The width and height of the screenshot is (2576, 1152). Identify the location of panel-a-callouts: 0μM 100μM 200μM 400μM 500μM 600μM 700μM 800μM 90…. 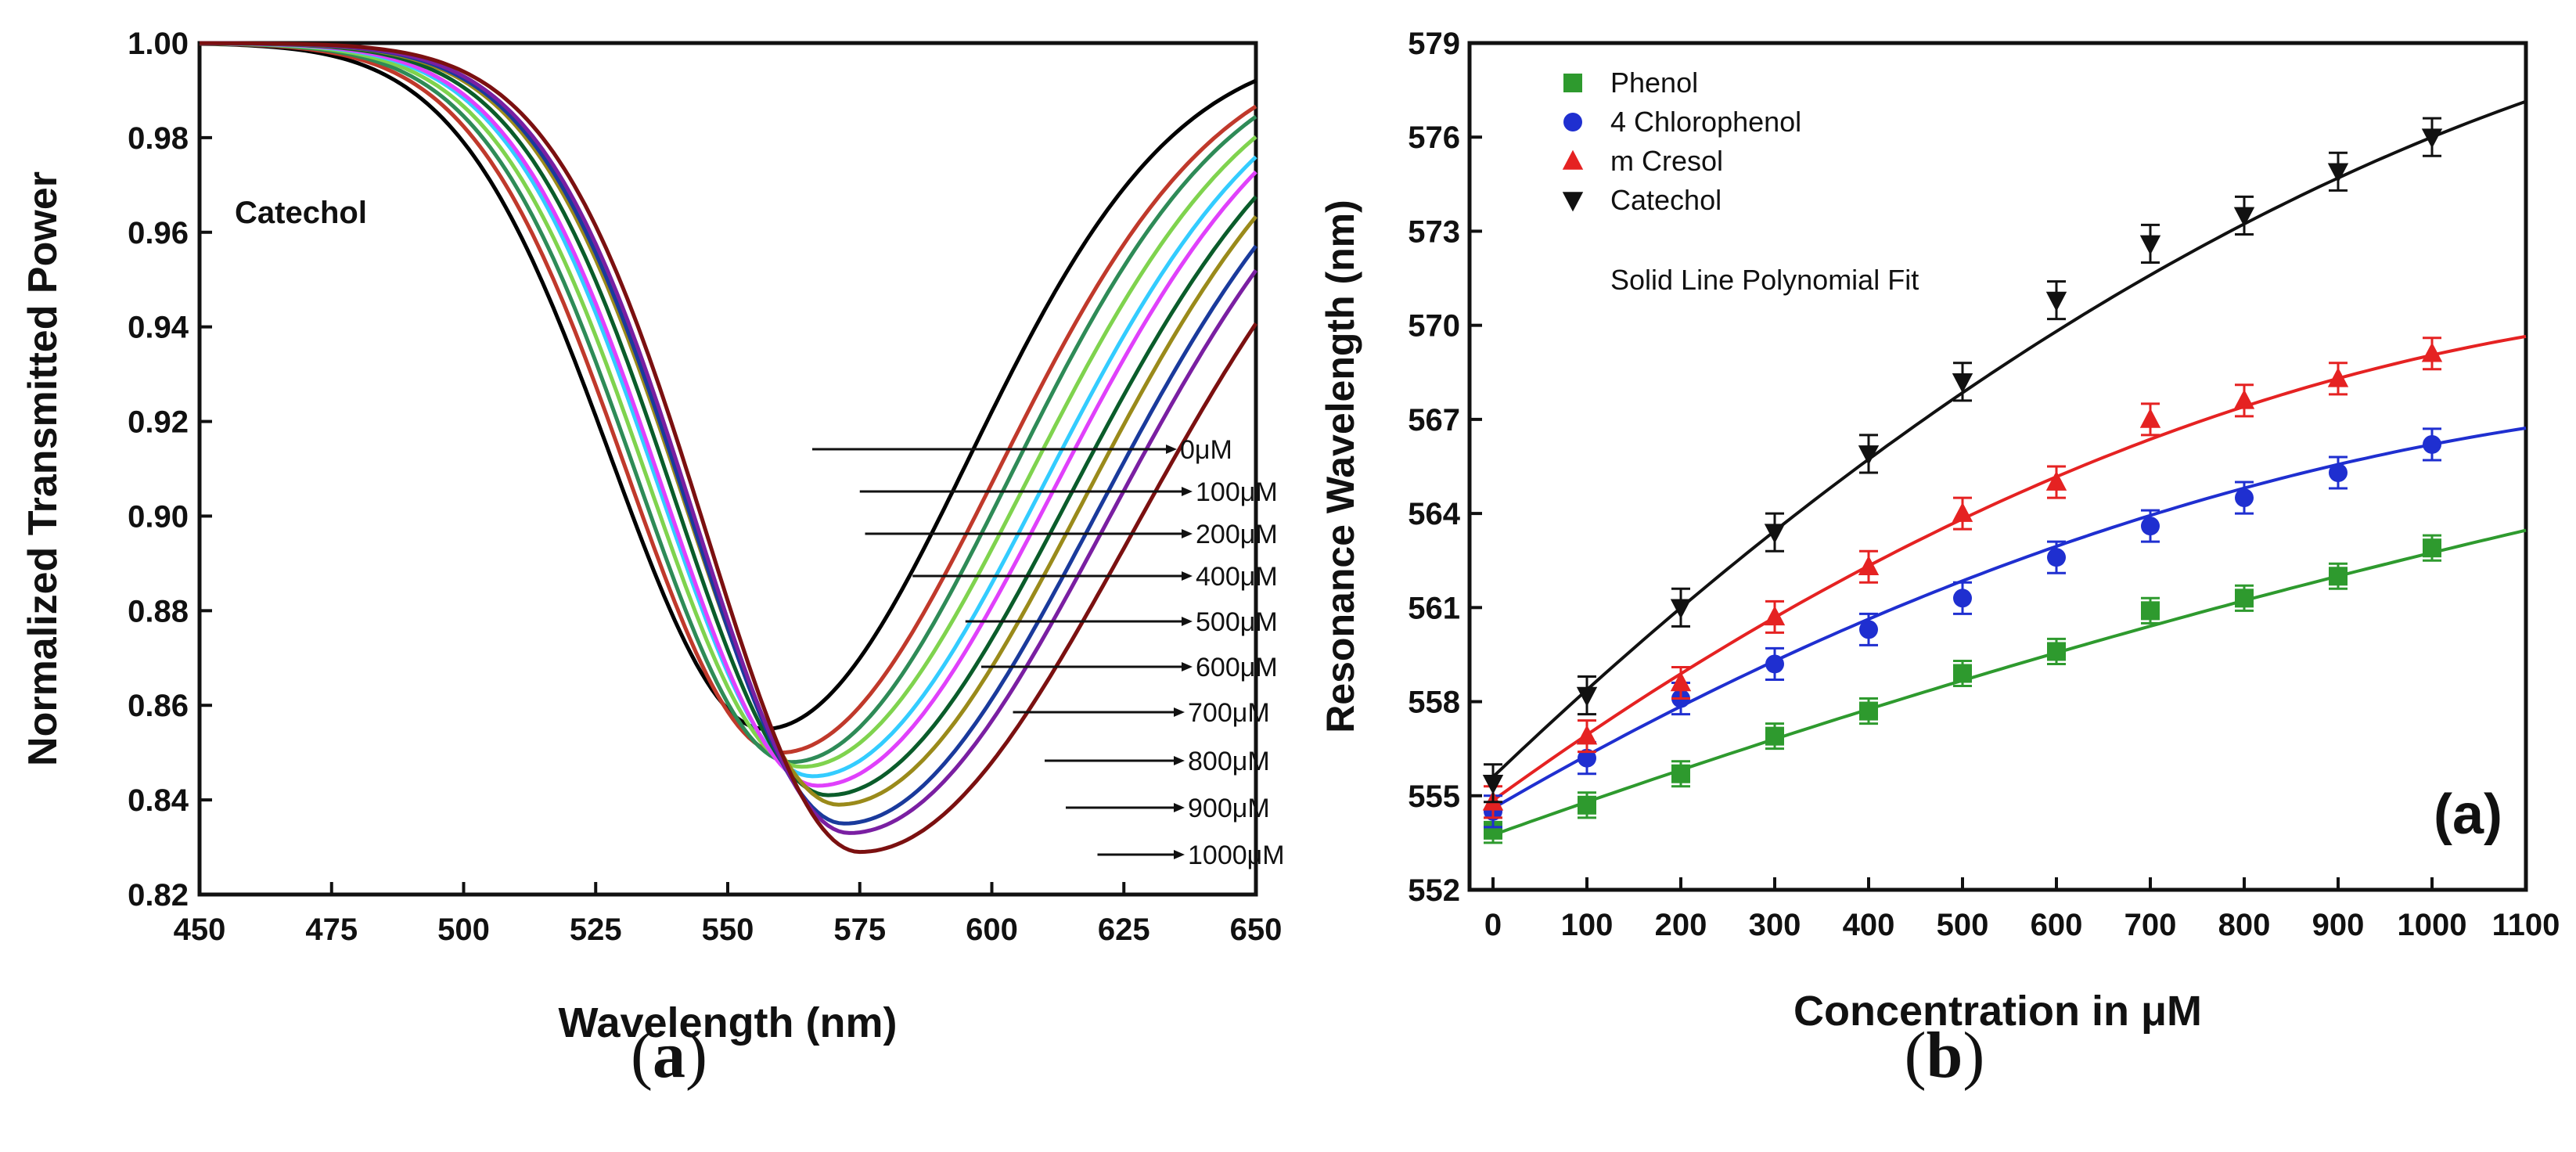
(1049, 652).